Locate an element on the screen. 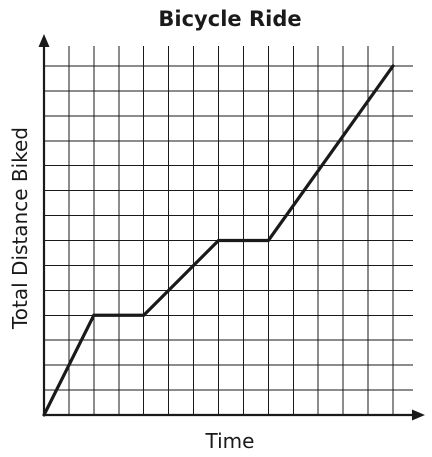 This screenshot has height=457, width=432. x-axis-arrow is located at coordinates (418, 415).